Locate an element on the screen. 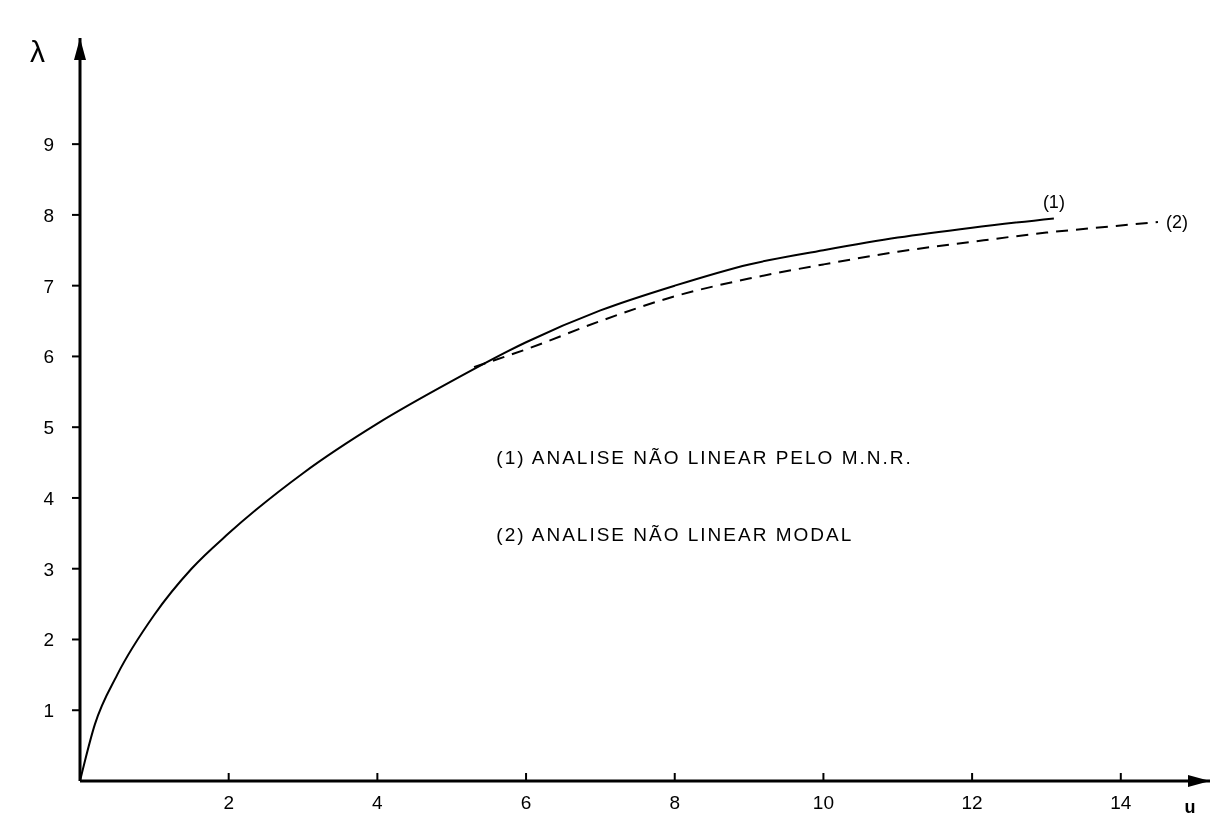 This screenshot has width=1232, height=833. y-tick-label: 2 is located at coordinates (48, 640).